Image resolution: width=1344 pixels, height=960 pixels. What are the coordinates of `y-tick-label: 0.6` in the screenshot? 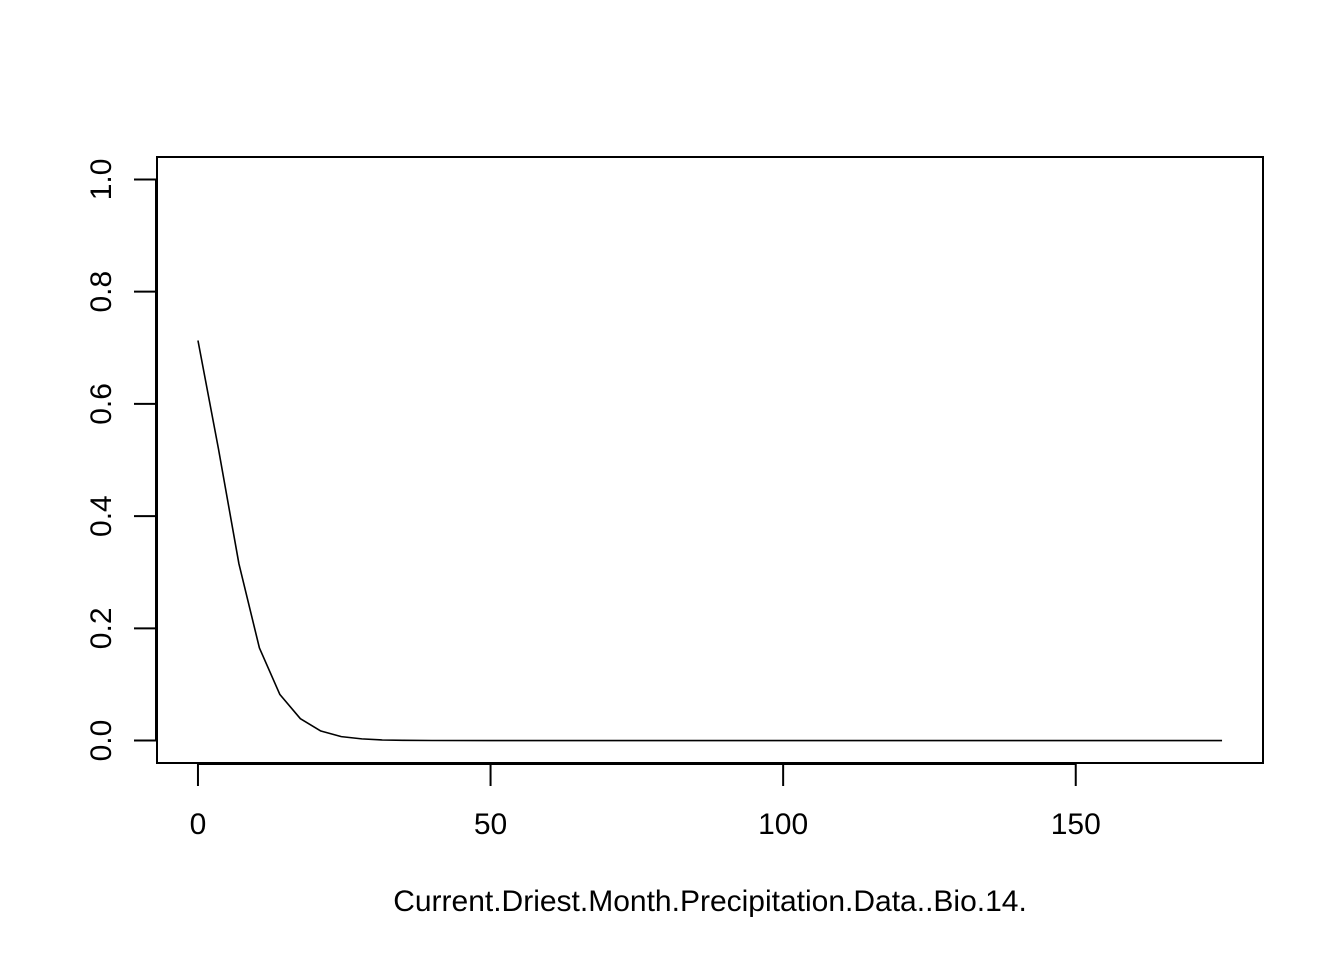 It's located at (101, 404).